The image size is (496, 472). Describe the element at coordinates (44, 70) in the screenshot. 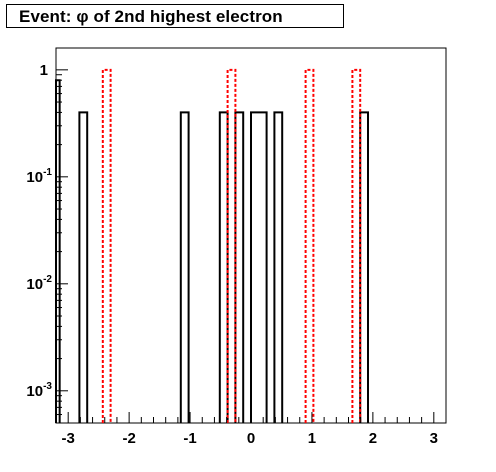

I see `y-tick-label: 1` at that location.